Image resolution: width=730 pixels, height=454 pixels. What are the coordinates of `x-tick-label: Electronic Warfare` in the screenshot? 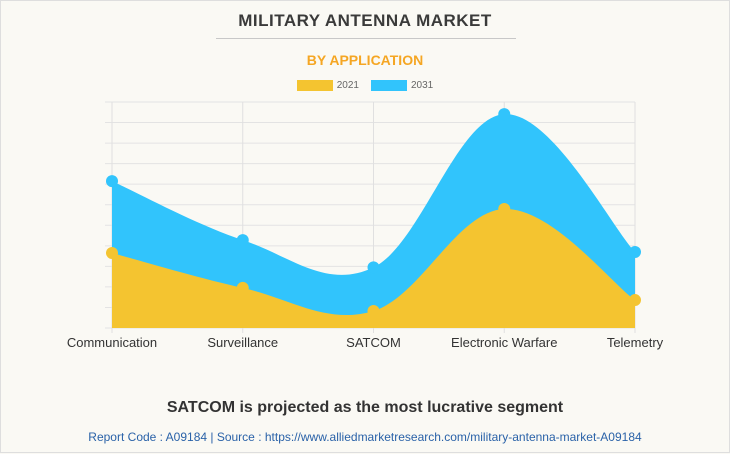 It's located at (504, 342).